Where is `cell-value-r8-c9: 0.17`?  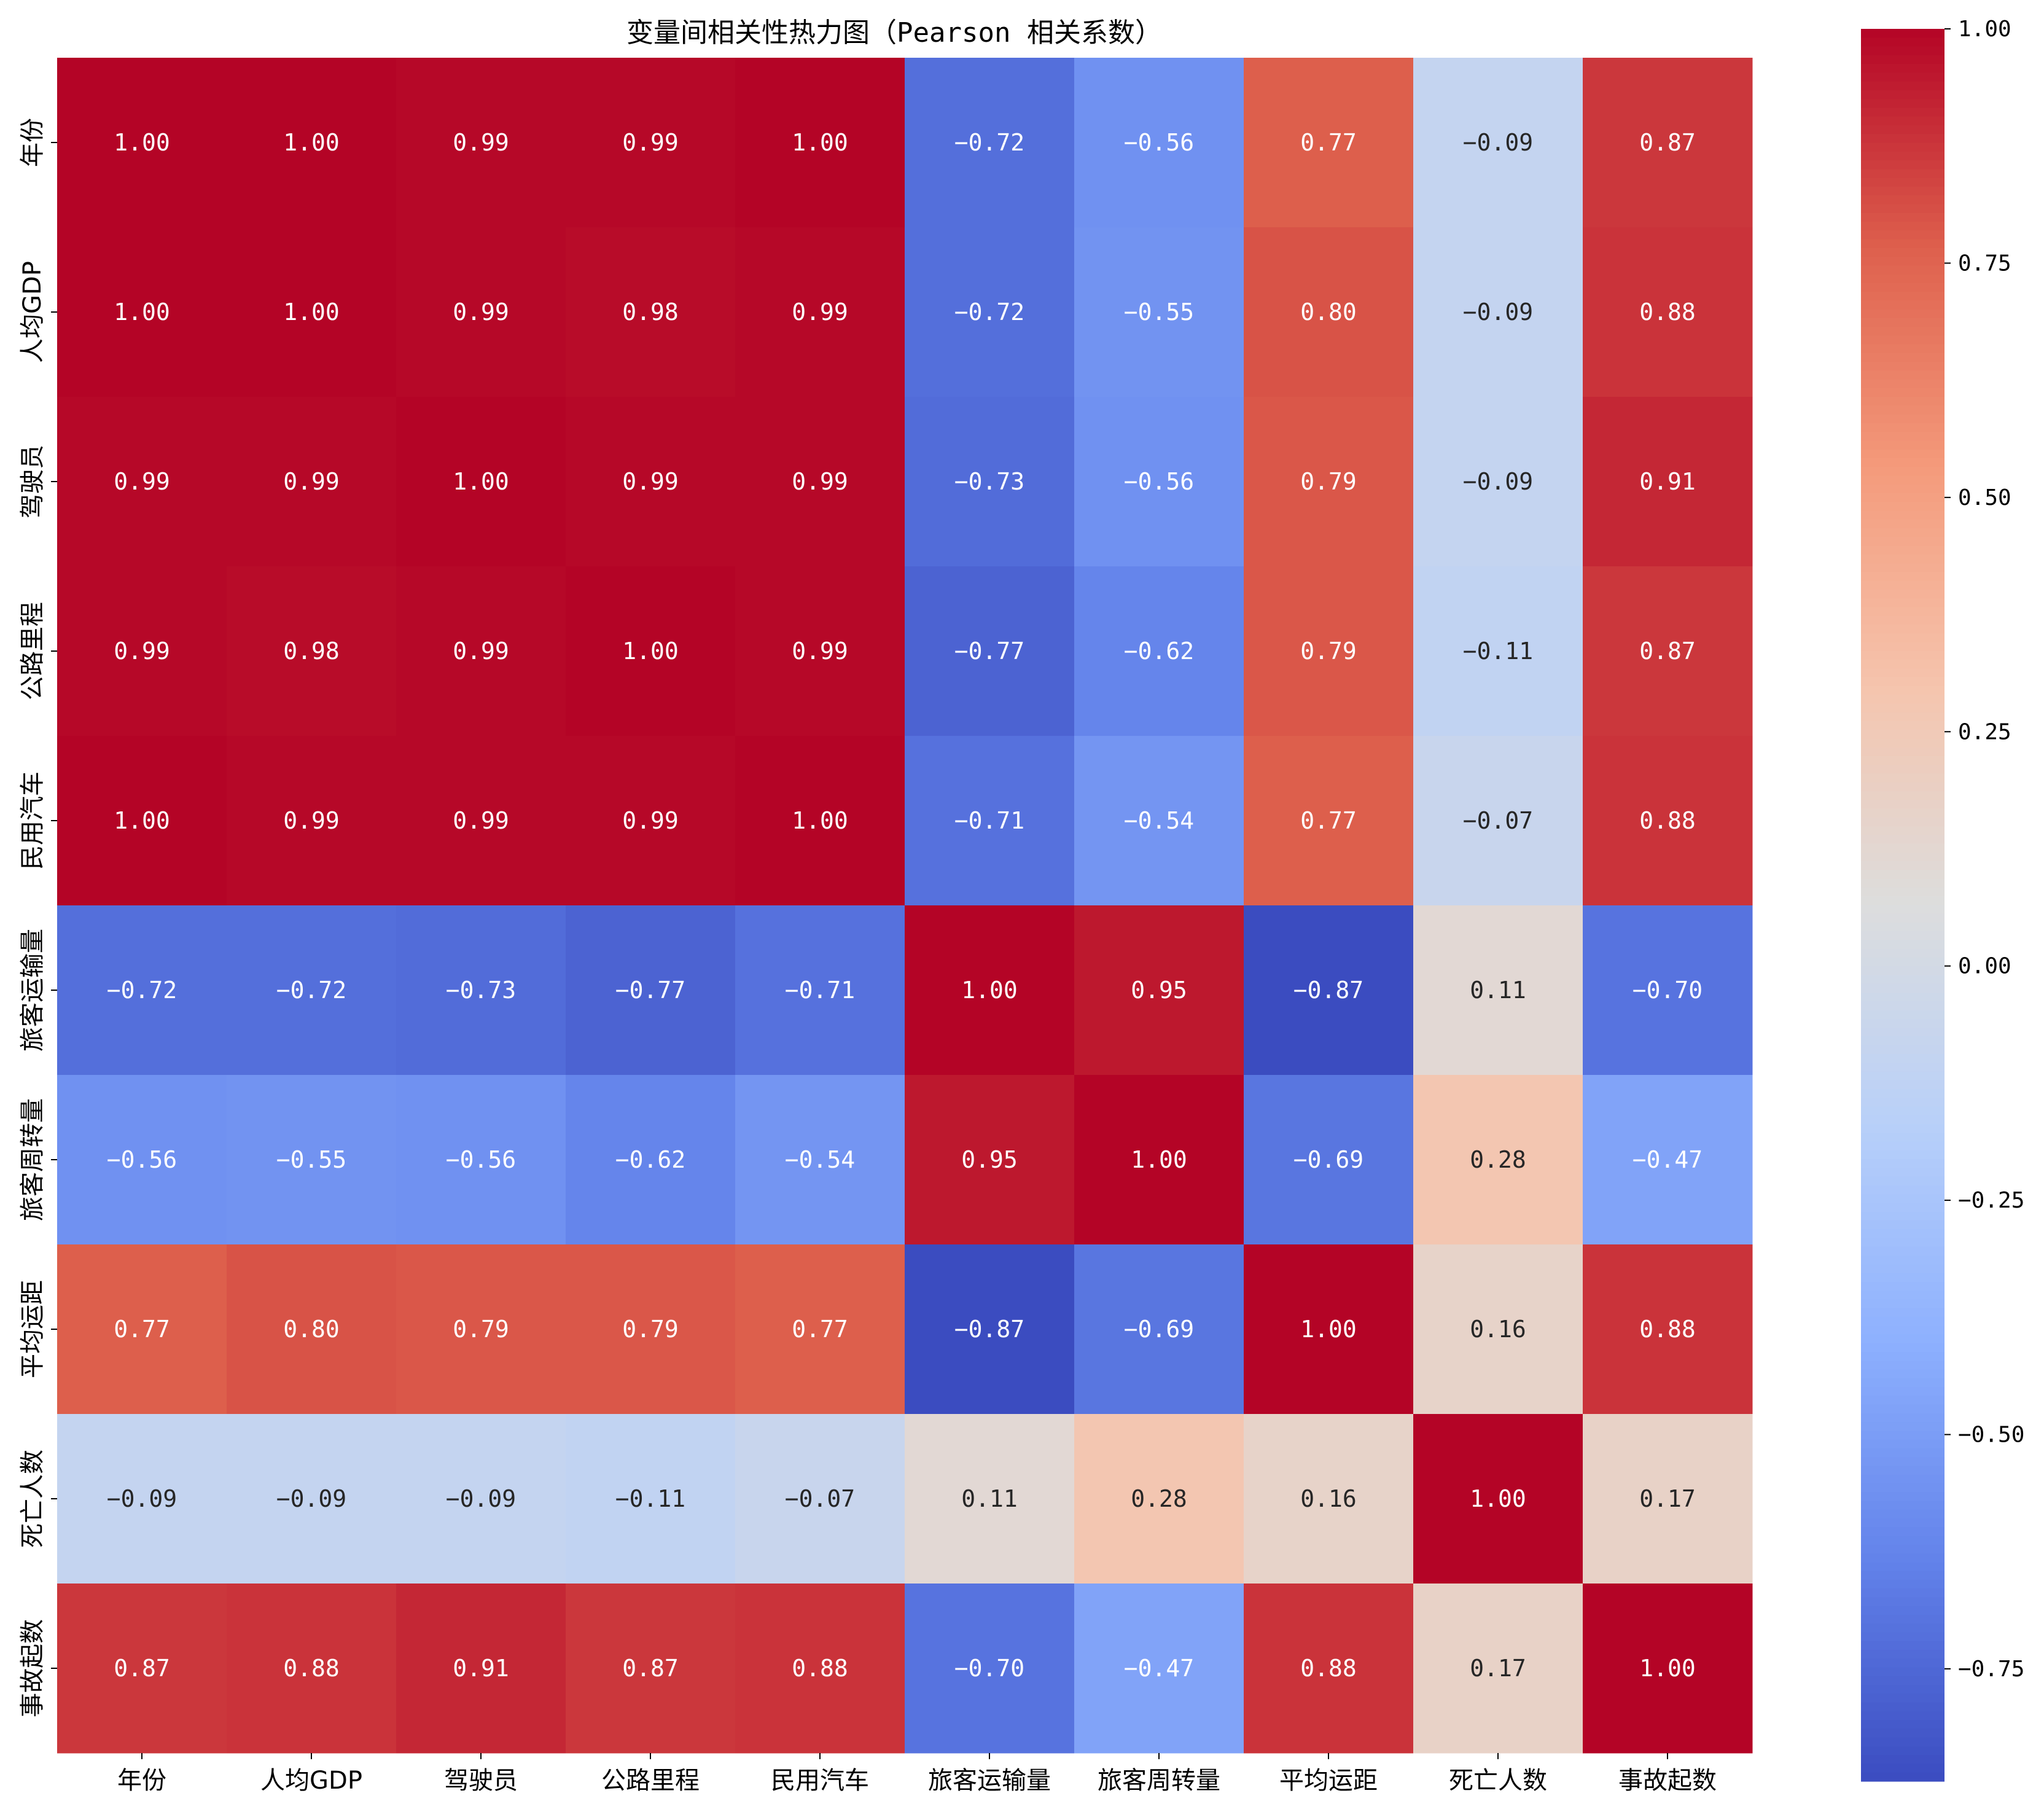 cell-value-r8-c9: 0.17 is located at coordinates (1667, 1498).